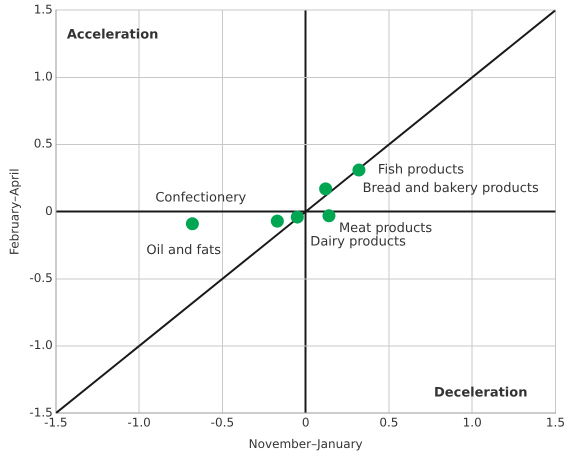  I want to click on y-tick-label: -0.5, so click(41, 277).